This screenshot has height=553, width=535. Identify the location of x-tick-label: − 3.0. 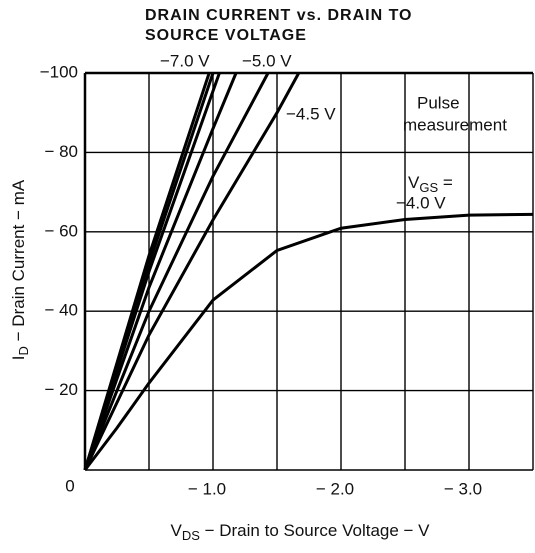
(463, 488).